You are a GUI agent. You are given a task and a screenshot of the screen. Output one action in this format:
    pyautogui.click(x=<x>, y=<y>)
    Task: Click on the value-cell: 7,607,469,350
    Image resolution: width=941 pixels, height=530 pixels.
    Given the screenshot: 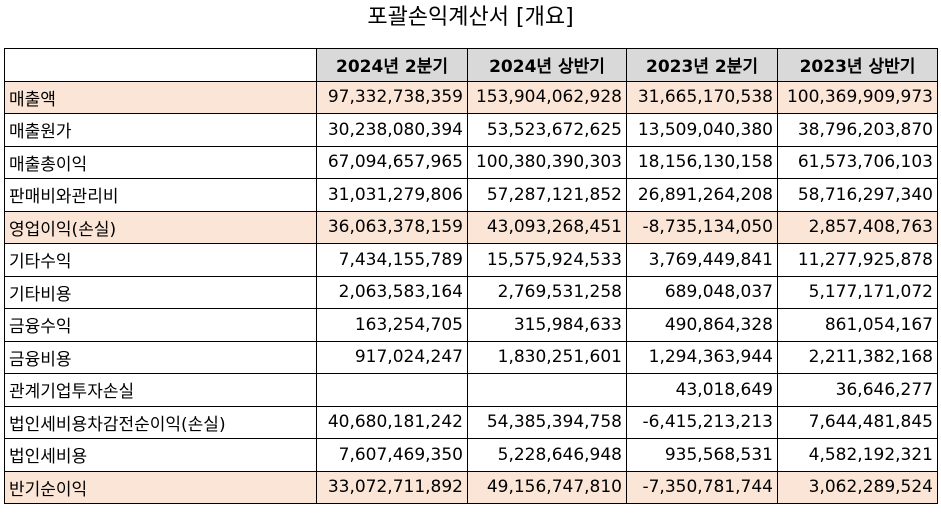 What is the action you would take?
    pyautogui.click(x=392, y=455)
    